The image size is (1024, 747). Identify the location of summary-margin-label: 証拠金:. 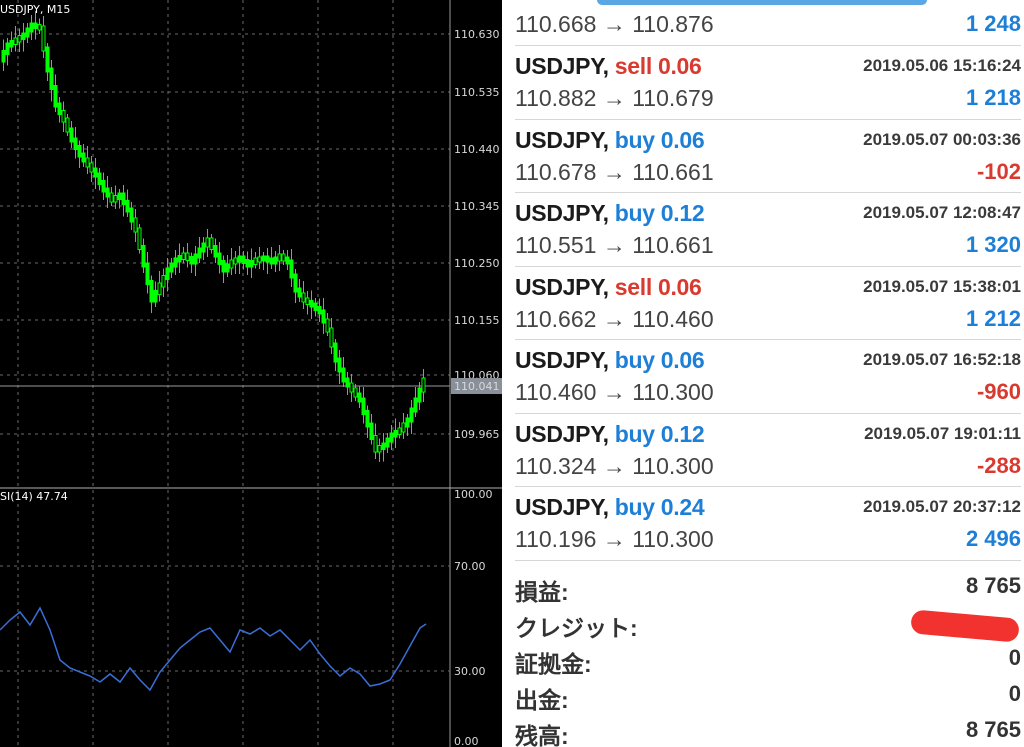
(553, 664).